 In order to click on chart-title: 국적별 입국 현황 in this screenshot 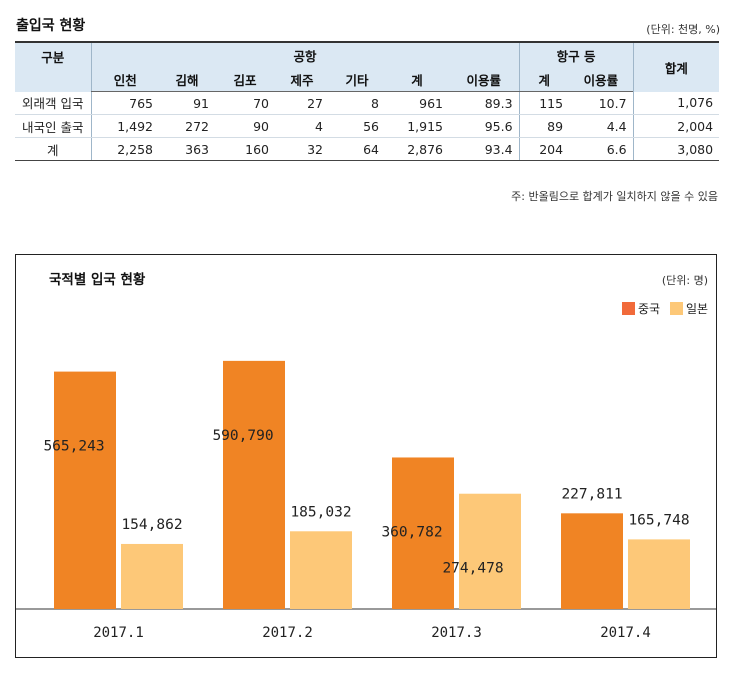, I will do `click(97, 280)`.